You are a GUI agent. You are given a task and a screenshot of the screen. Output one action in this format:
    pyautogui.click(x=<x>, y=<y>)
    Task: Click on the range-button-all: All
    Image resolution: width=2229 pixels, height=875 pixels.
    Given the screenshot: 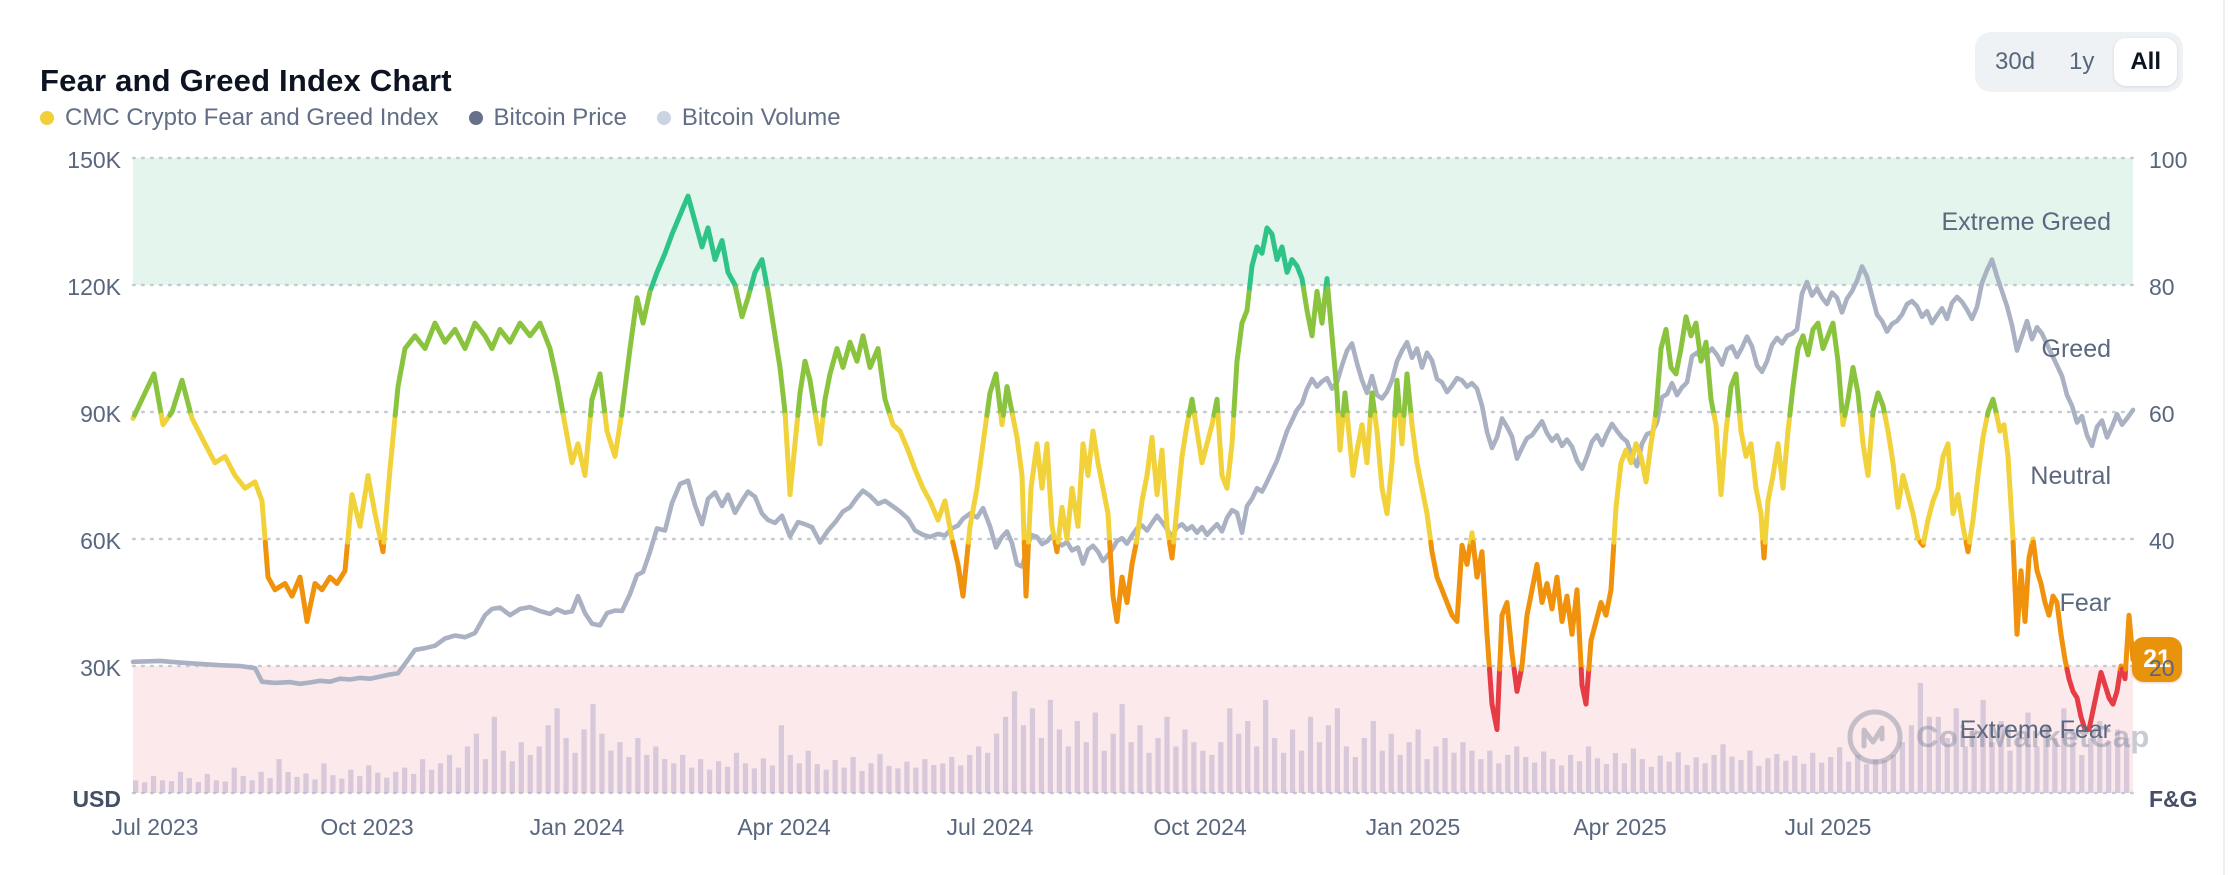 What is the action you would take?
    pyautogui.click(x=2145, y=62)
    